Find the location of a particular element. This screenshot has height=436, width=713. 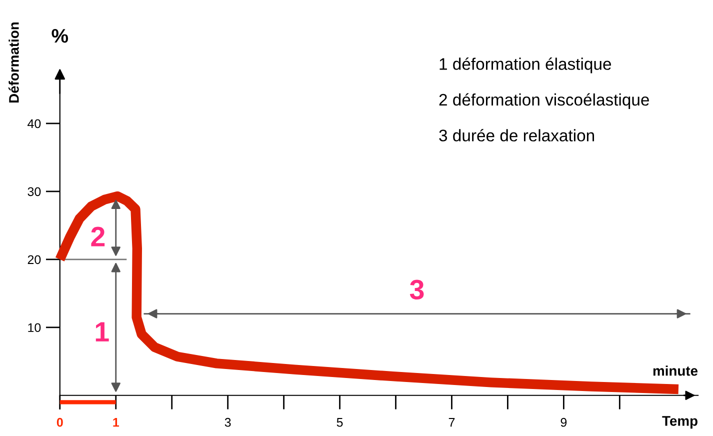

annotation: minute is located at coordinates (675, 371).